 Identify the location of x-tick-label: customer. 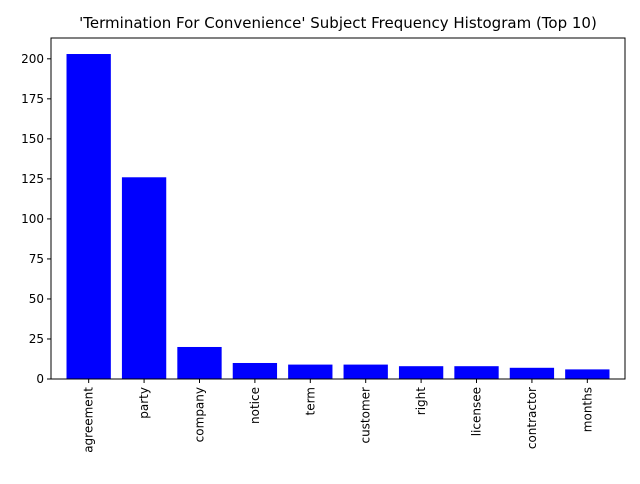
(366, 415).